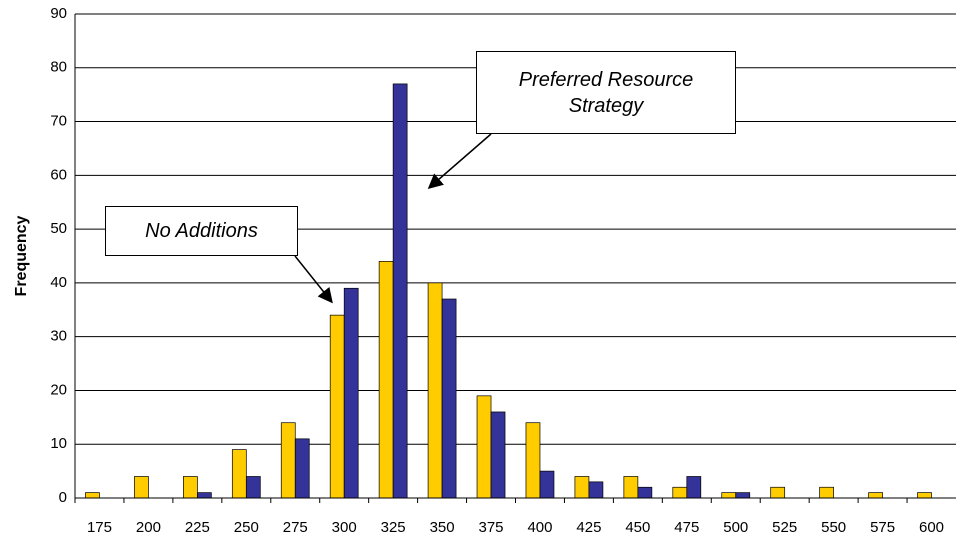 This screenshot has width=956, height=542. What do you see at coordinates (491, 527) in the screenshot?
I see `x-tick-label: 375` at bounding box center [491, 527].